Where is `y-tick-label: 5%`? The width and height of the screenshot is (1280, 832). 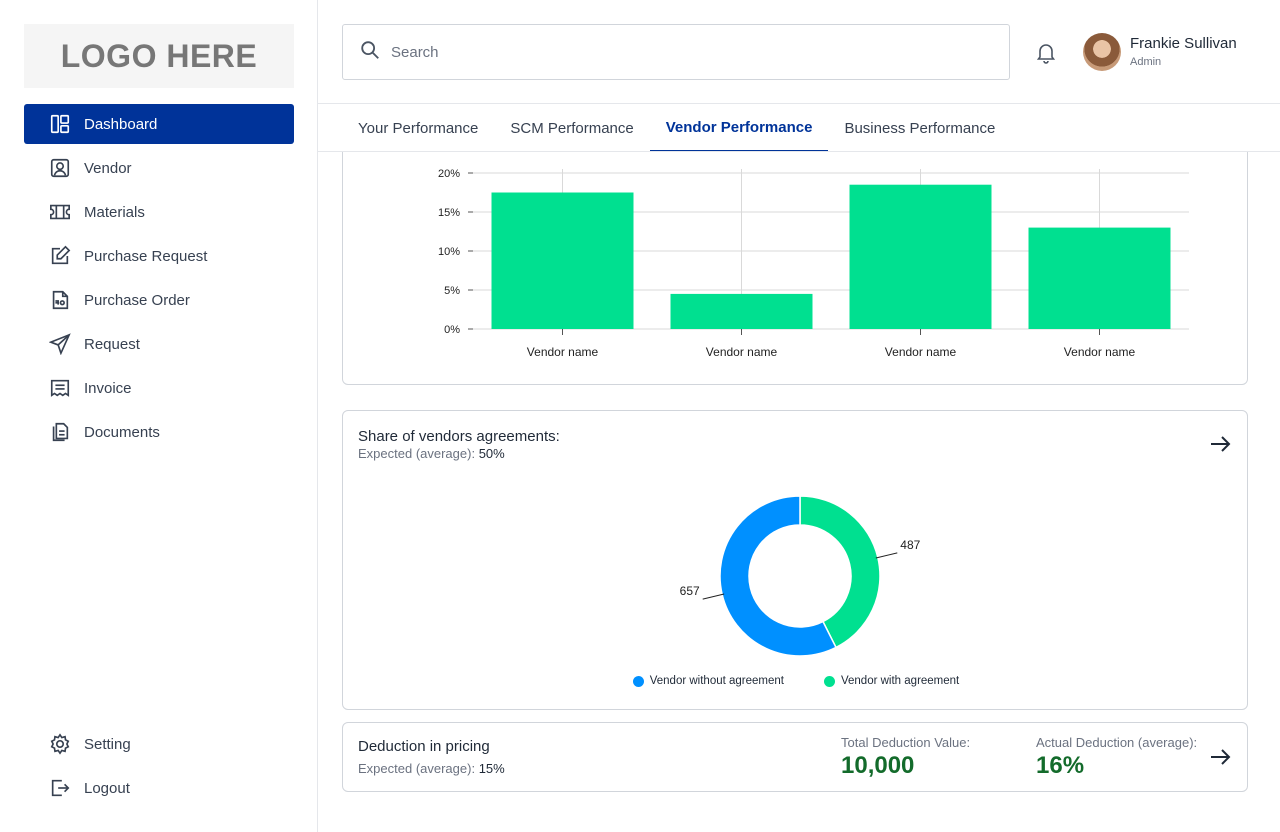 y-tick-label: 5% is located at coordinates (452, 291).